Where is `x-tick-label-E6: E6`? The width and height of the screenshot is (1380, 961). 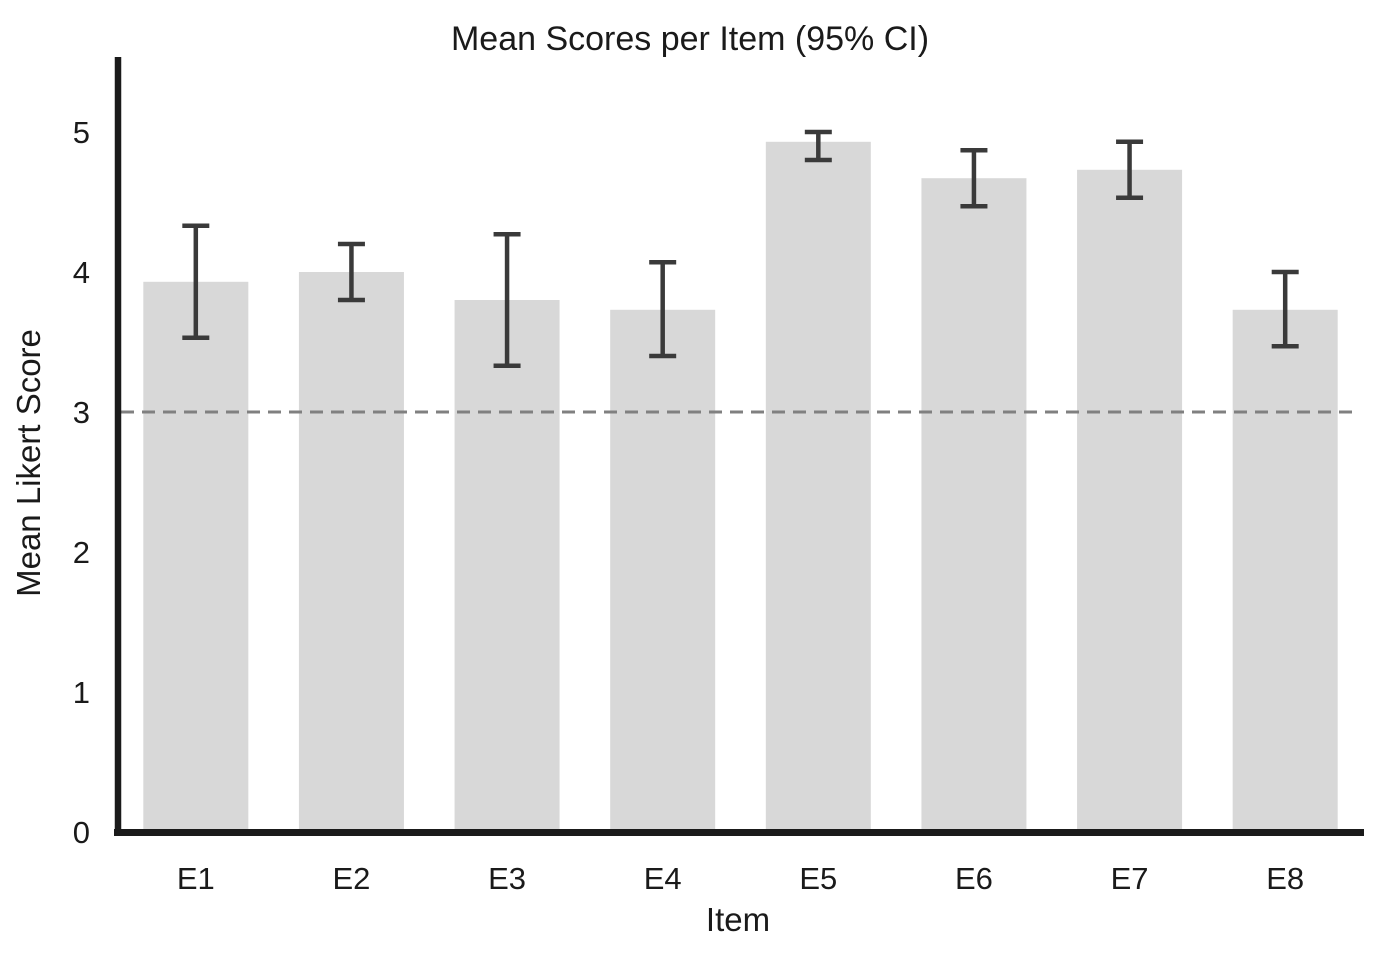 x-tick-label-E6: E6 is located at coordinates (974, 878).